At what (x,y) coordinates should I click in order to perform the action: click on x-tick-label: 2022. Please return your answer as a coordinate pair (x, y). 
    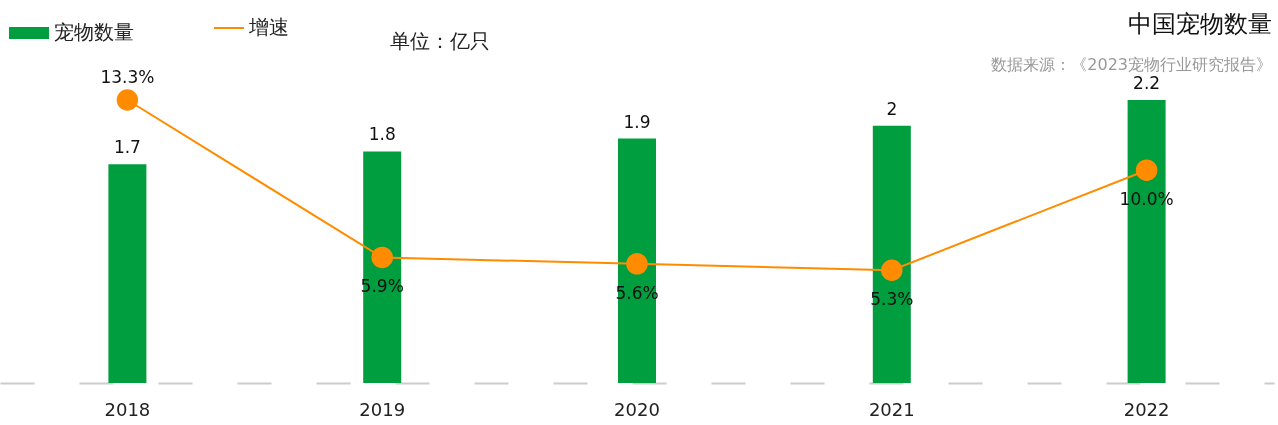
    Looking at the image, I should click on (1146, 409).